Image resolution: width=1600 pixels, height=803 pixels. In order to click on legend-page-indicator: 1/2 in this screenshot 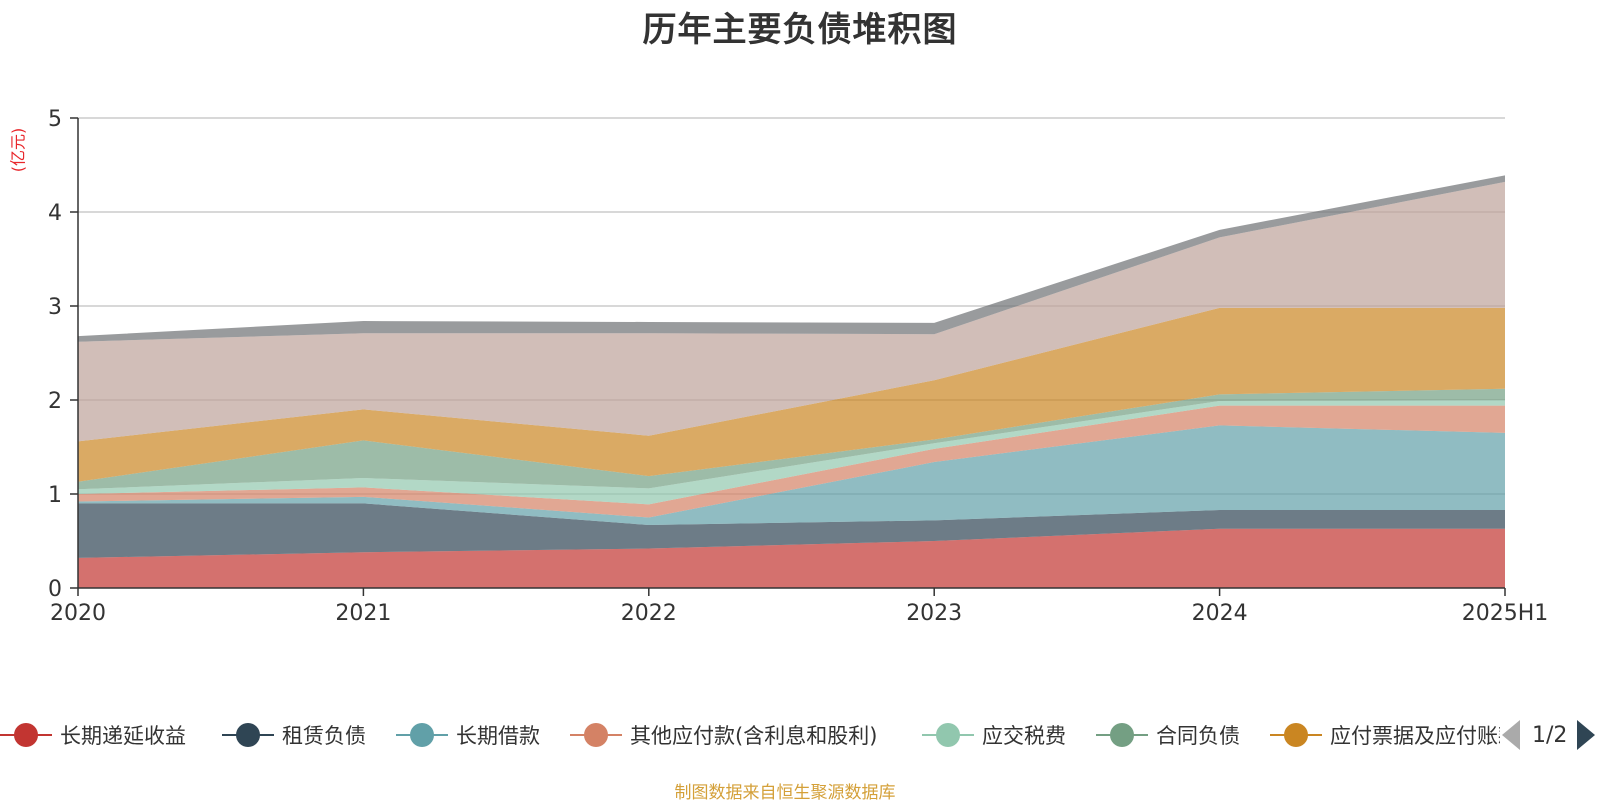, I will do `click(1550, 735)`.